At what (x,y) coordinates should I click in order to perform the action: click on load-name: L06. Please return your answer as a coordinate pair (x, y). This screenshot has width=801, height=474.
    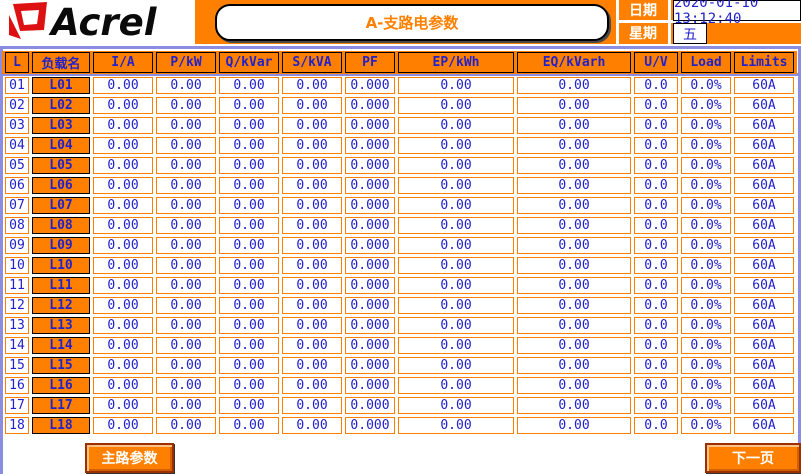
    Looking at the image, I should click on (61, 185).